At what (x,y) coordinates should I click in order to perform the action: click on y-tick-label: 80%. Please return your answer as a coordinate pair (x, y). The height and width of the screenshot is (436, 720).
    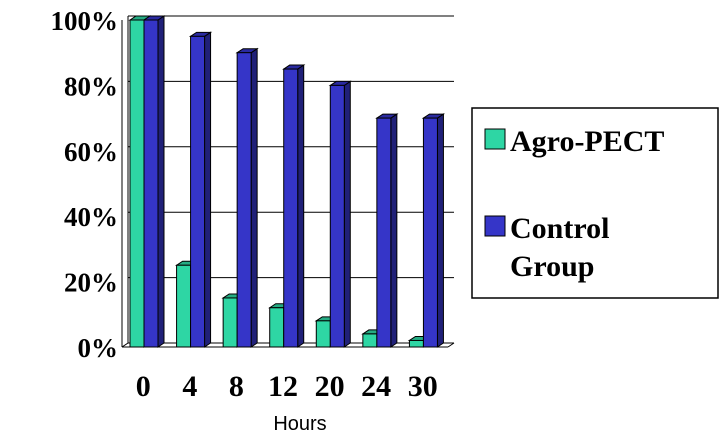
    Looking at the image, I should click on (91, 86).